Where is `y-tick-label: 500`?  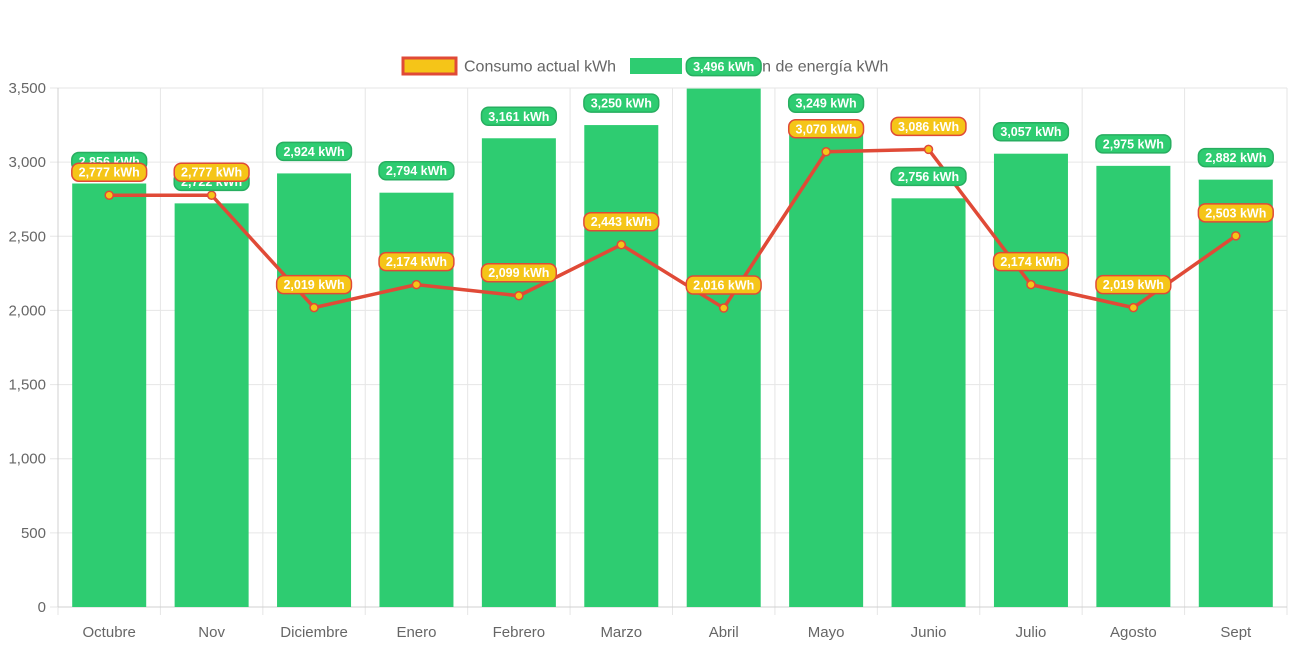 y-tick-label: 500 is located at coordinates (33, 533).